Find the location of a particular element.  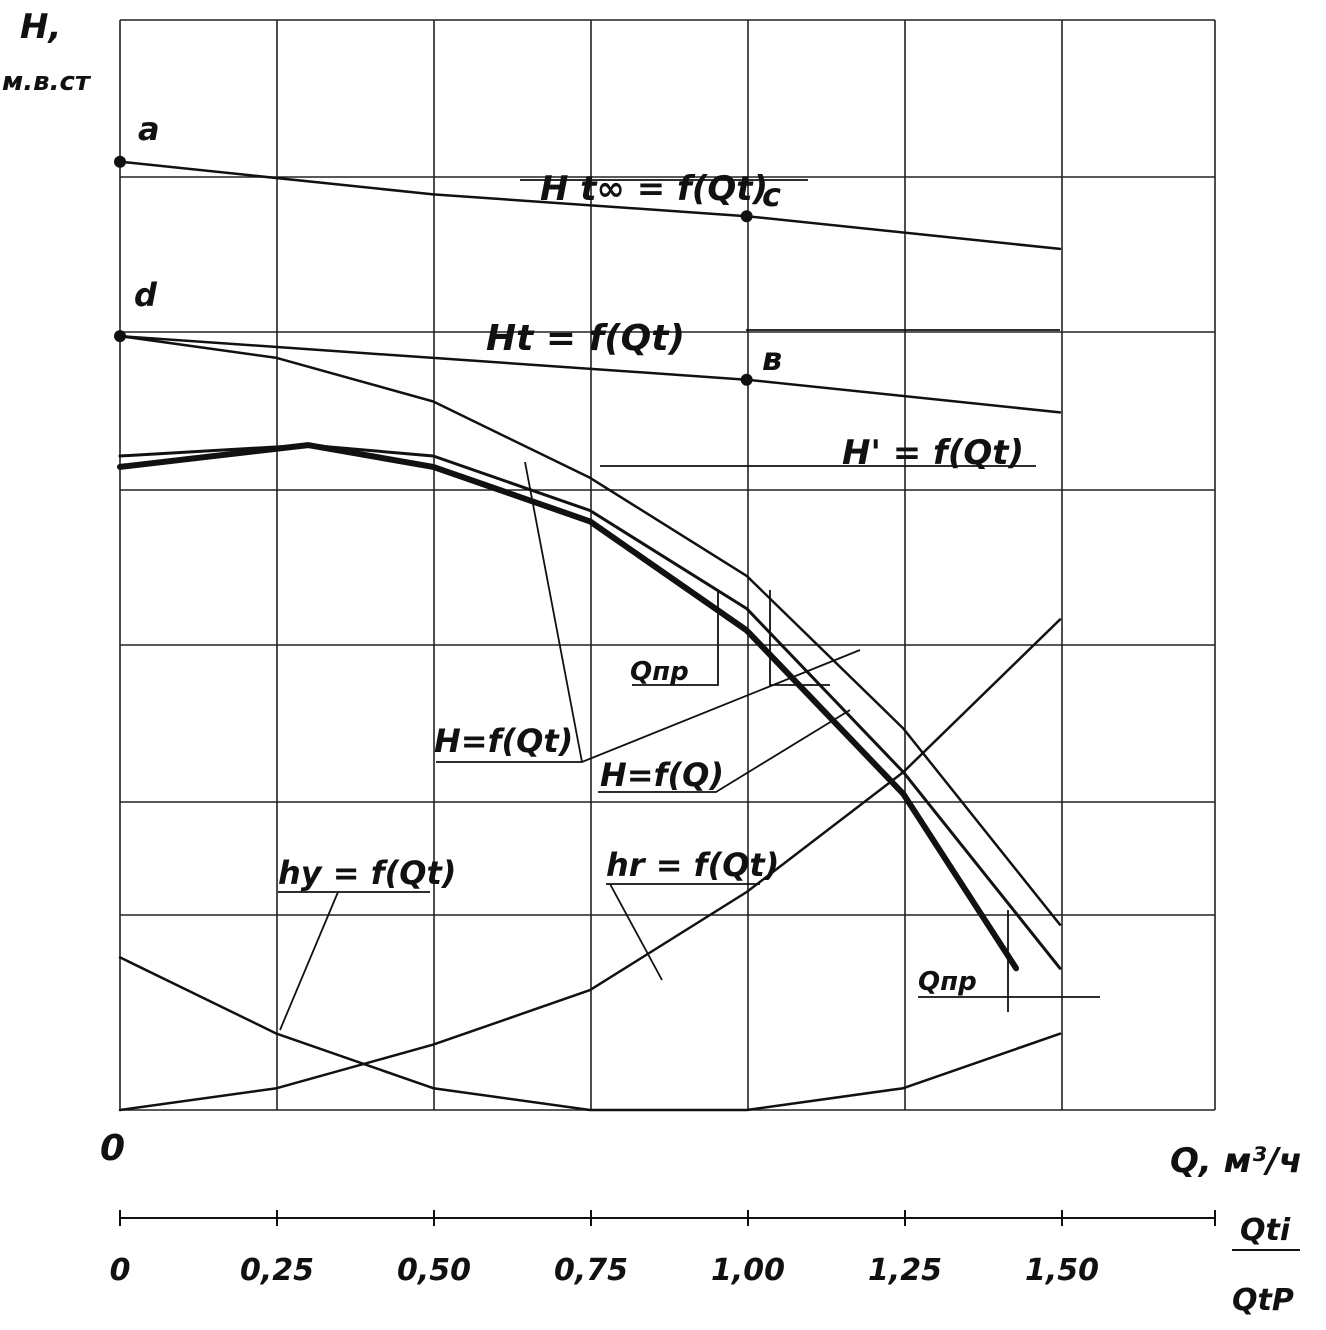

point-marker-c is located at coordinates (746, 216).